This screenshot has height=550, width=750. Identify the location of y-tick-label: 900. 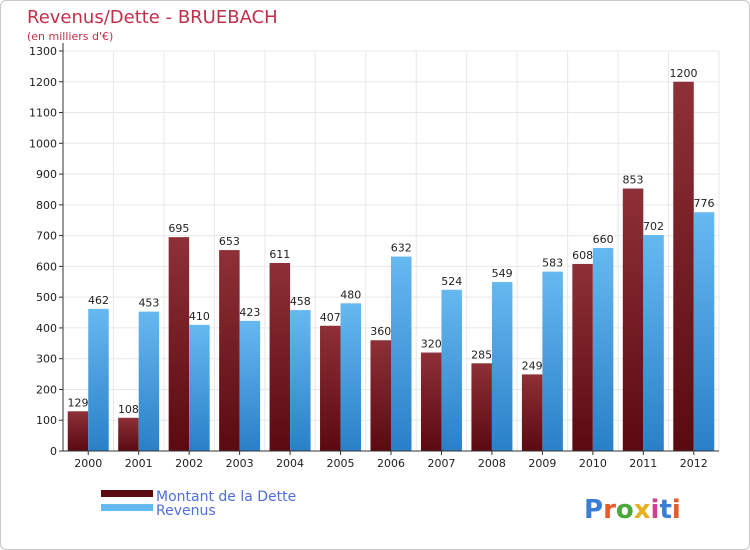
(46, 174).